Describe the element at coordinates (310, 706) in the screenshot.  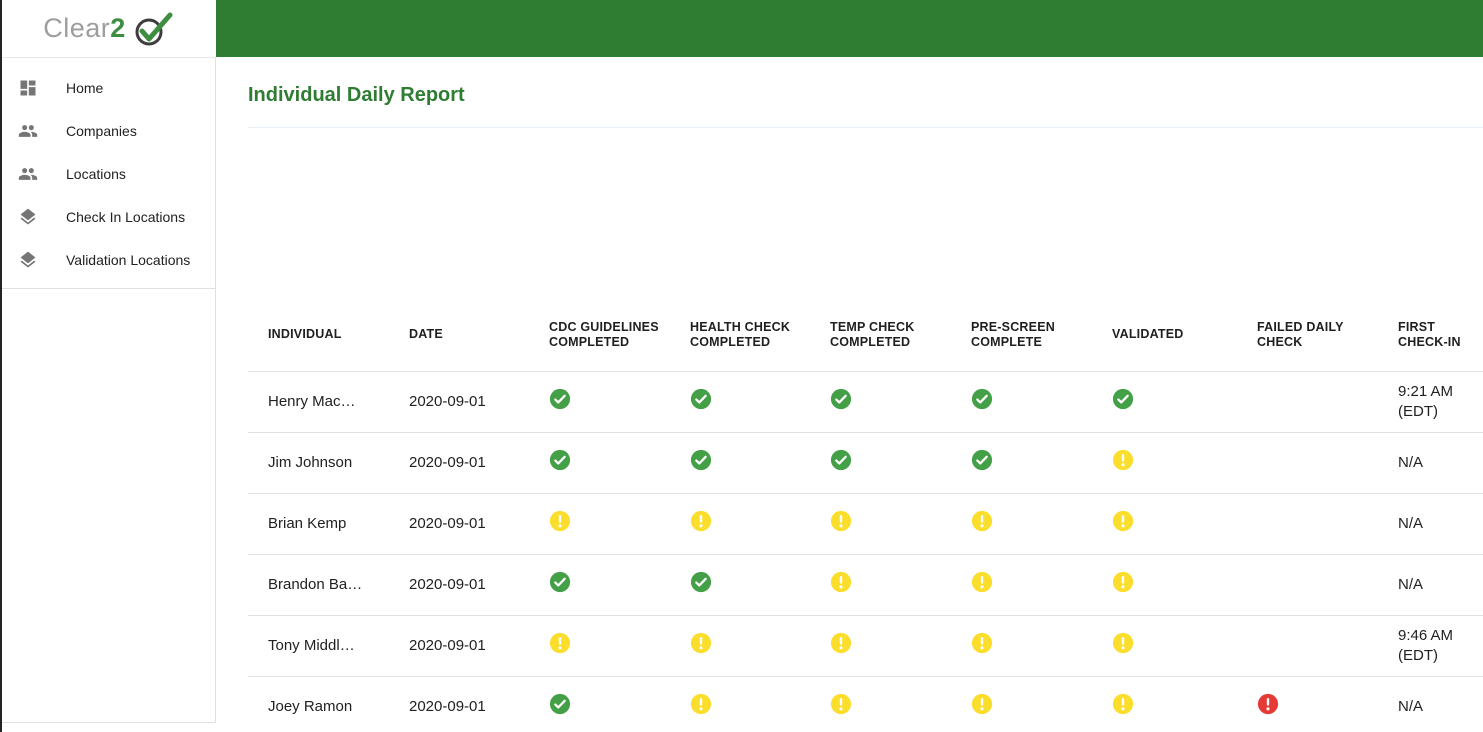
I see `individual-text: Joey Ramon` at that location.